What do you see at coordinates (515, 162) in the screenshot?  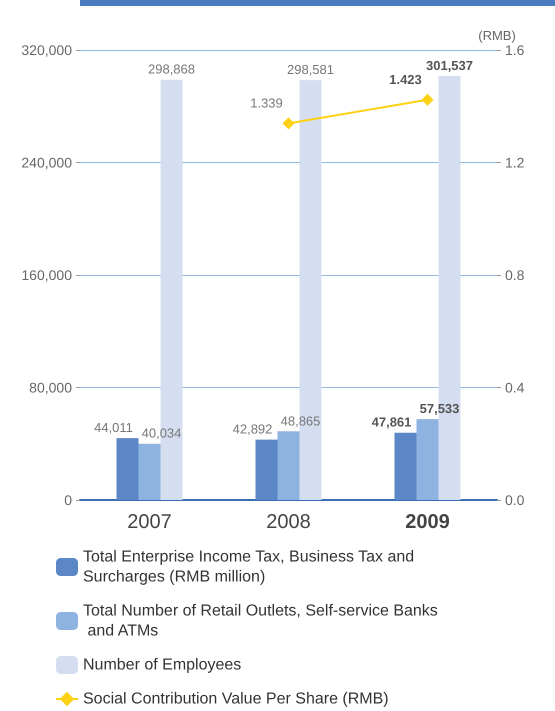 I see `y2-tick-label: 1.2` at bounding box center [515, 162].